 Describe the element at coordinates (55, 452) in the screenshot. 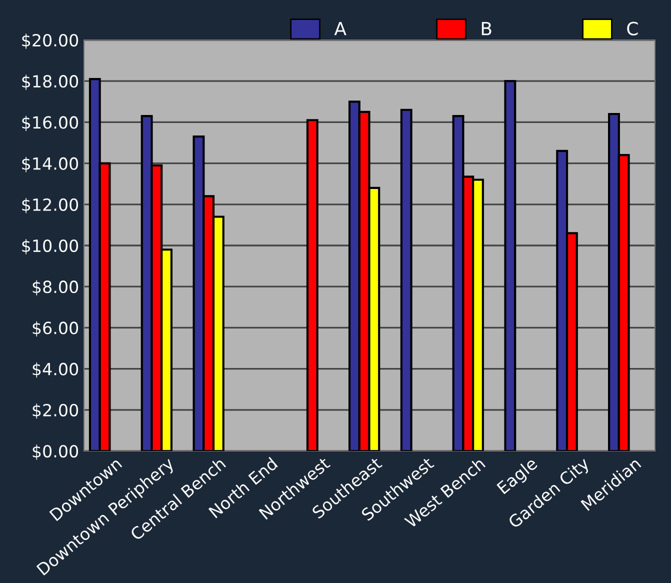

I see `y-tick-label: $0.00` at that location.